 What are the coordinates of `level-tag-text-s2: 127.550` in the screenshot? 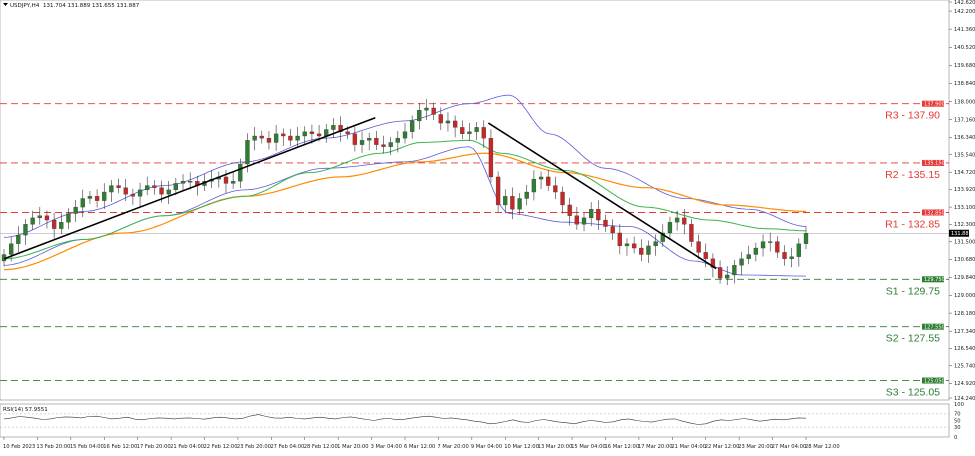 It's located at (934, 327).